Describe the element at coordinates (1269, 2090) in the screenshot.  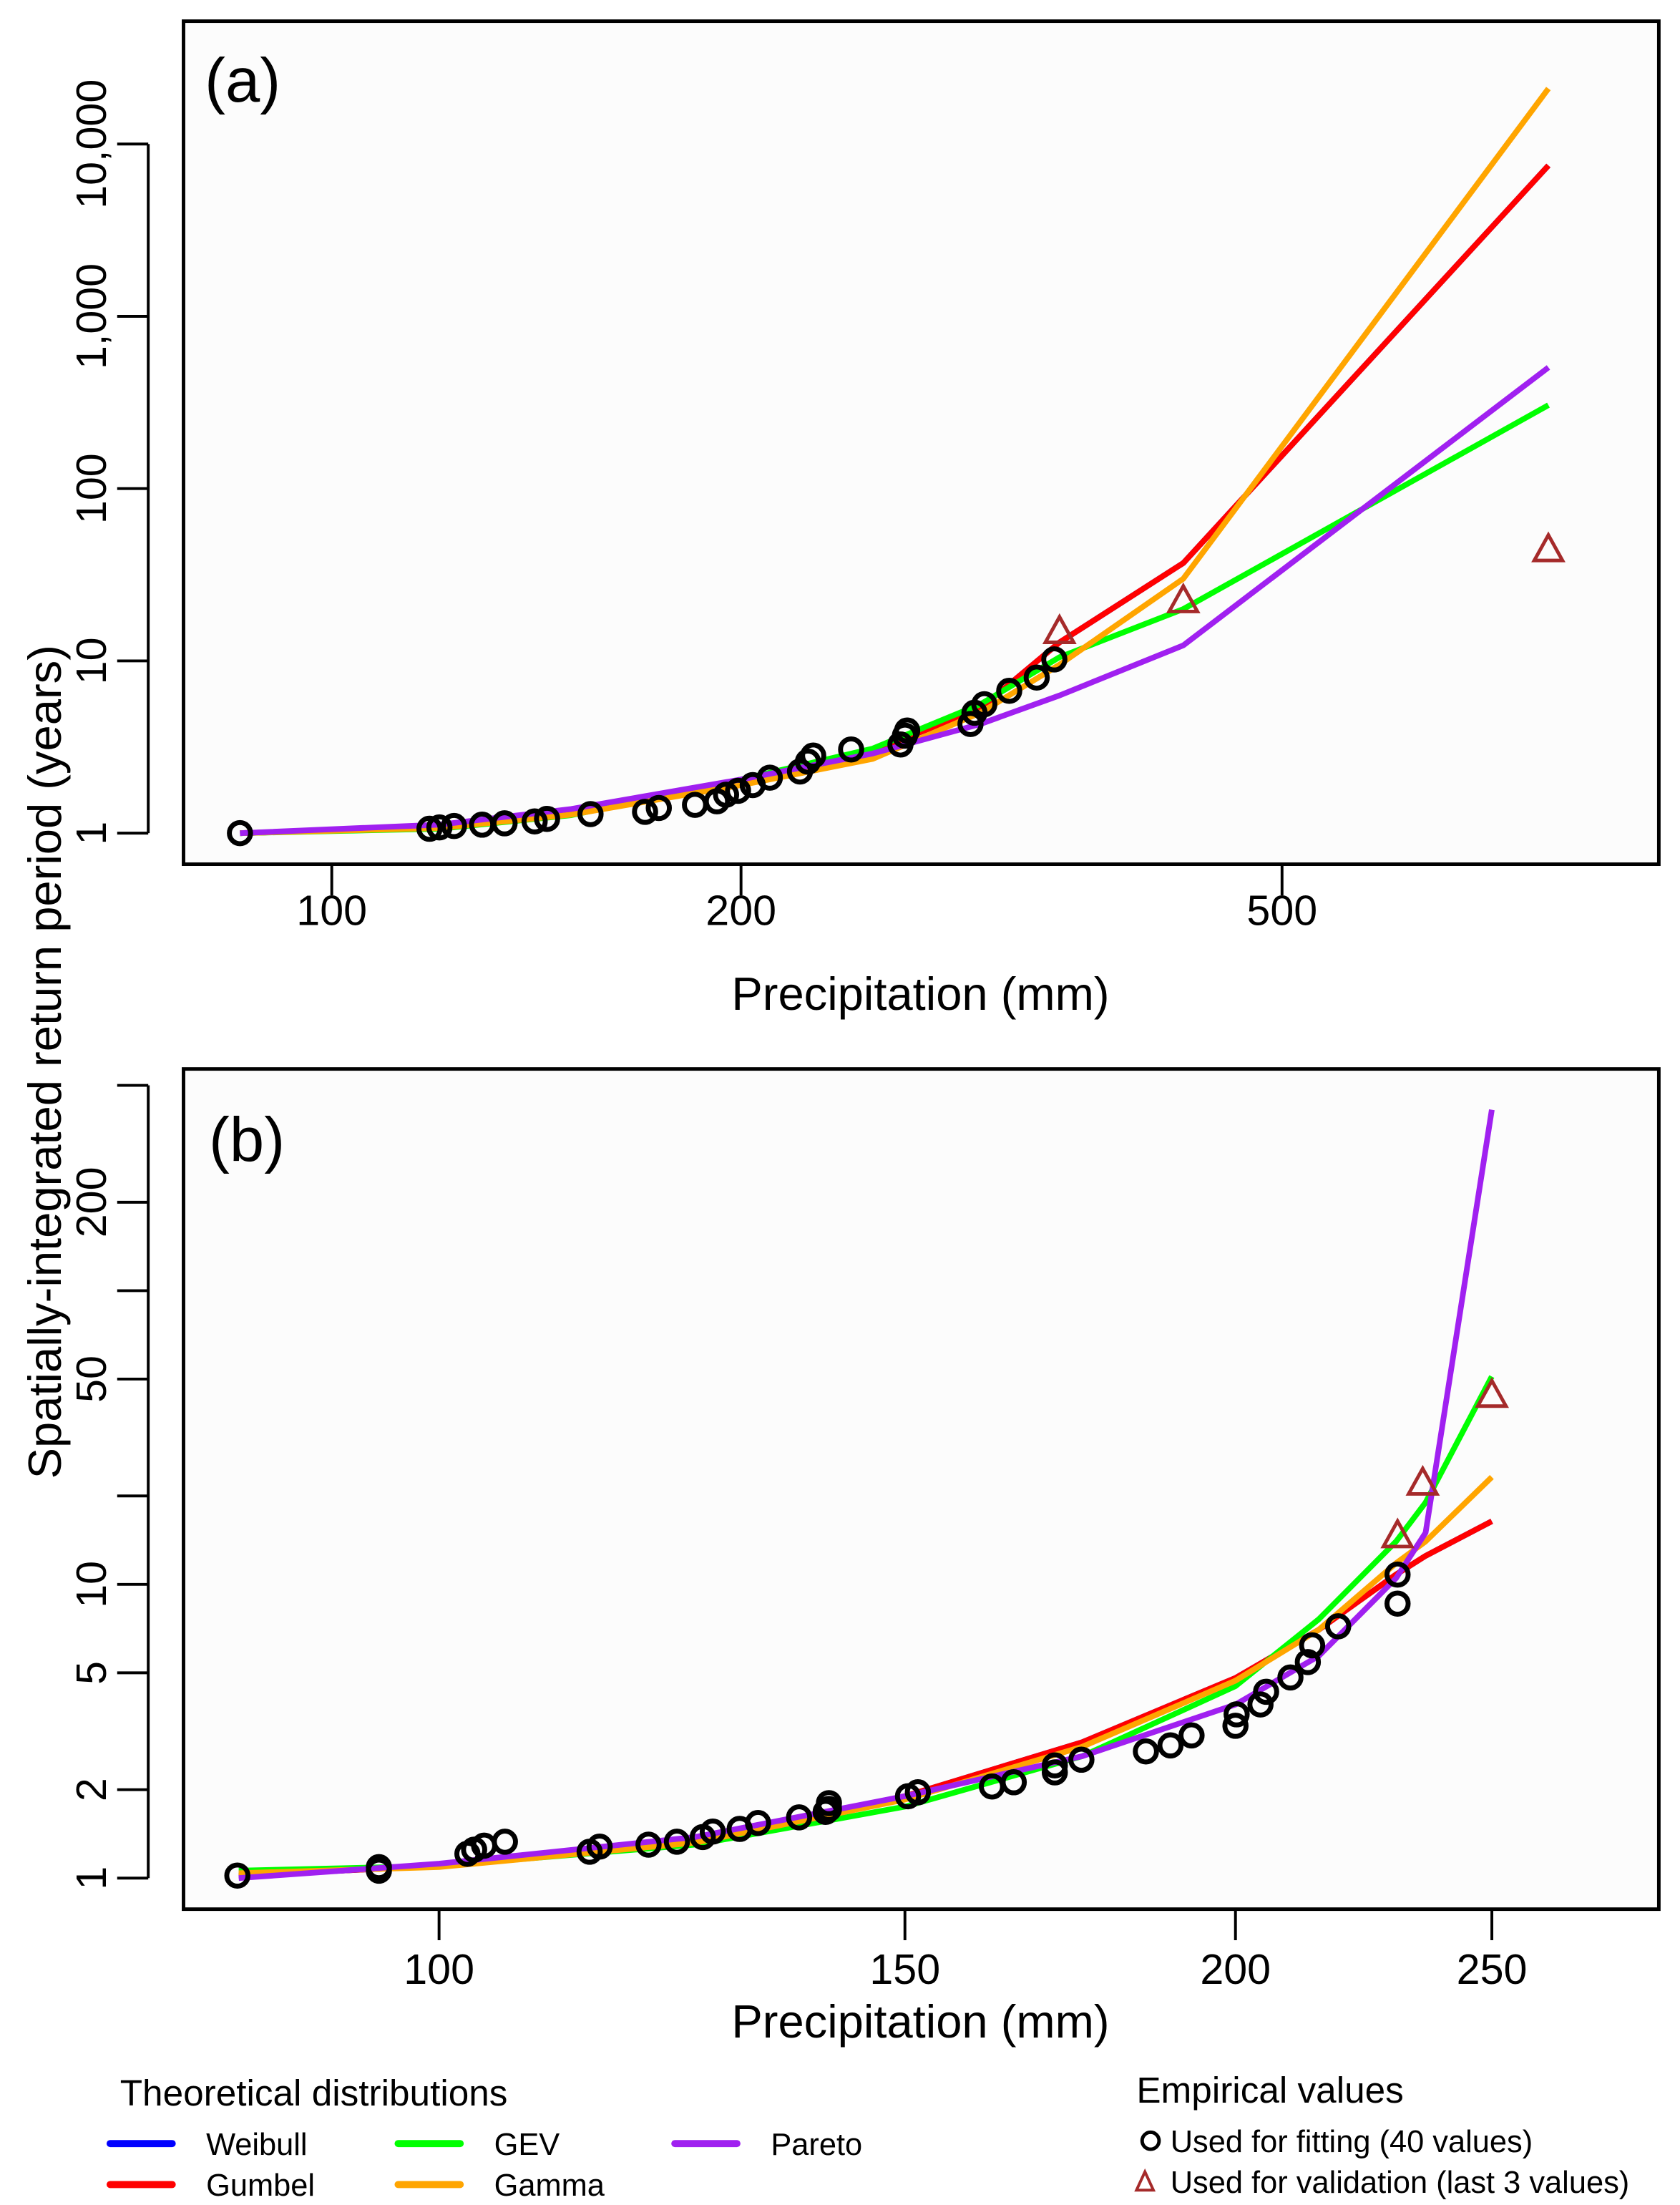
I see `legend-empirical-title: Empirical values` at that location.